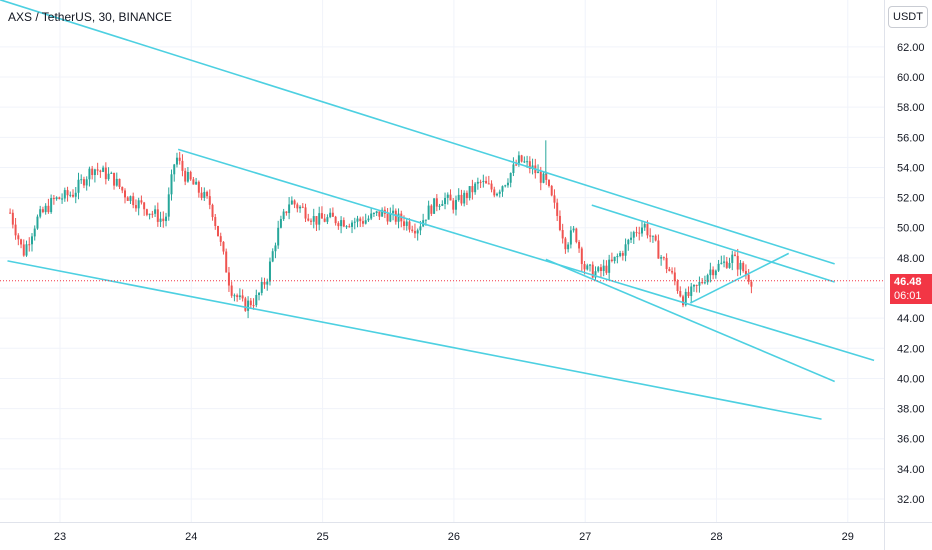 Image resolution: width=932 pixels, height=550 pixels. I want to click on y-tick-label: 42.00, so click(911, 349).